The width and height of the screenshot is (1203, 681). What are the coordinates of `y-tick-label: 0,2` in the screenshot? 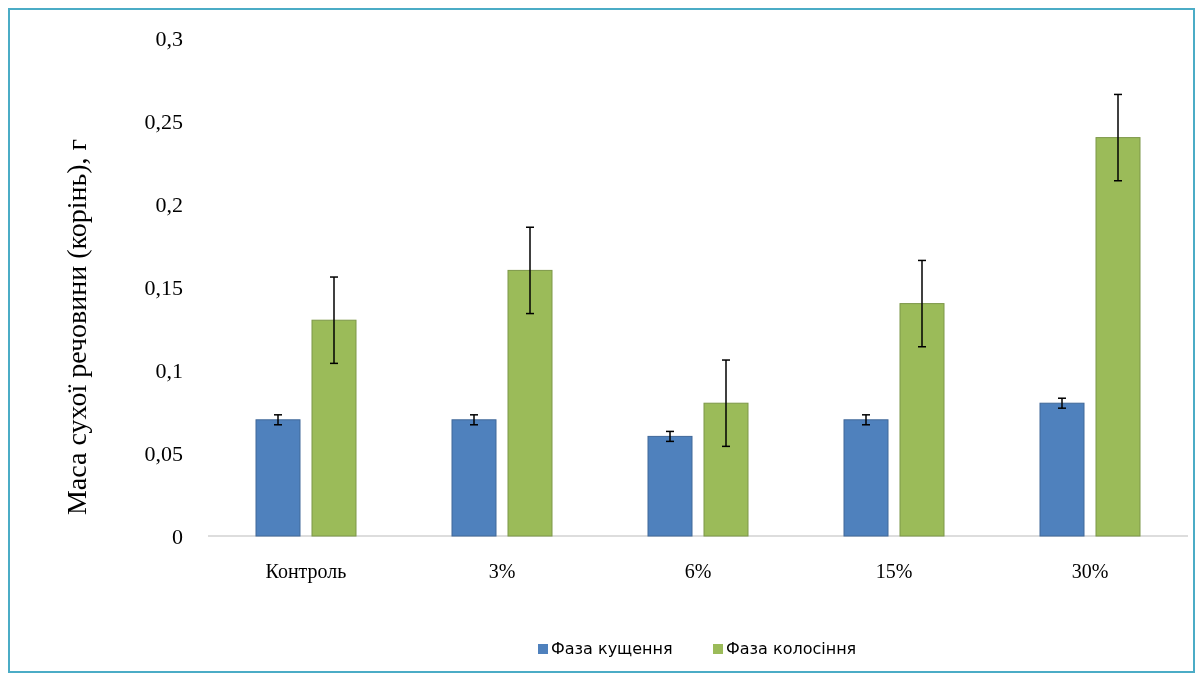 It's located at (169, 204).